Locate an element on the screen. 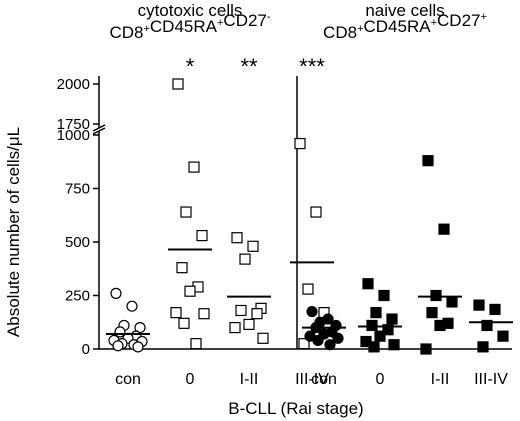 Image resolution: width=520 pixels, height=421 pixels. y-tick-label: 250 is located at coordinates (77, 296).